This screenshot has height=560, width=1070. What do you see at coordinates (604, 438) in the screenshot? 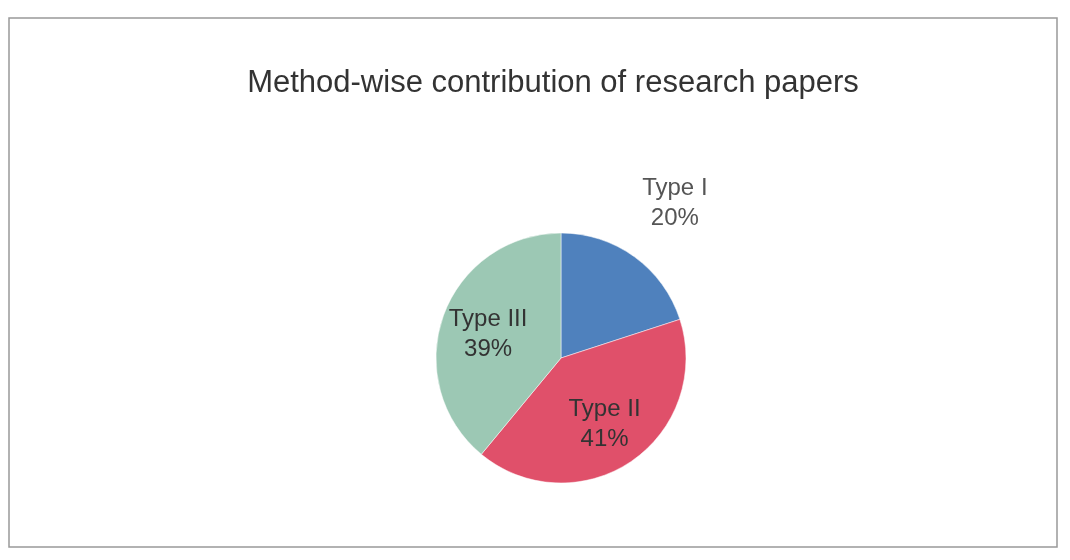
I see `data-label: 41%` at bounding box center [604, 438].